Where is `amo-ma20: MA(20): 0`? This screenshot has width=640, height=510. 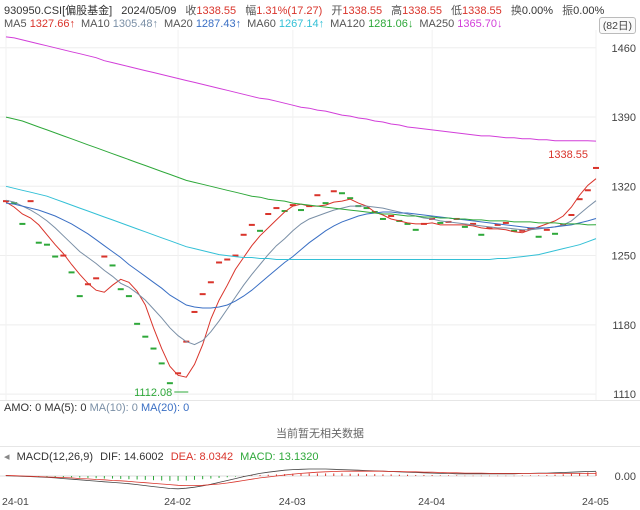 amo-ma20: MA(20): 0 is located at coordinates (165, 408).